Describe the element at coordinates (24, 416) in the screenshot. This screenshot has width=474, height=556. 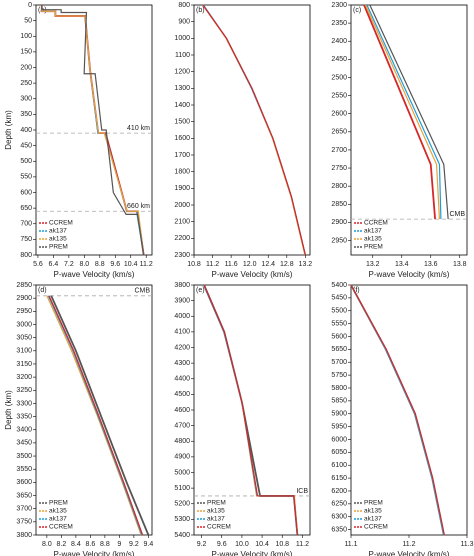
I see `y-tick-label: 3350` at that location.